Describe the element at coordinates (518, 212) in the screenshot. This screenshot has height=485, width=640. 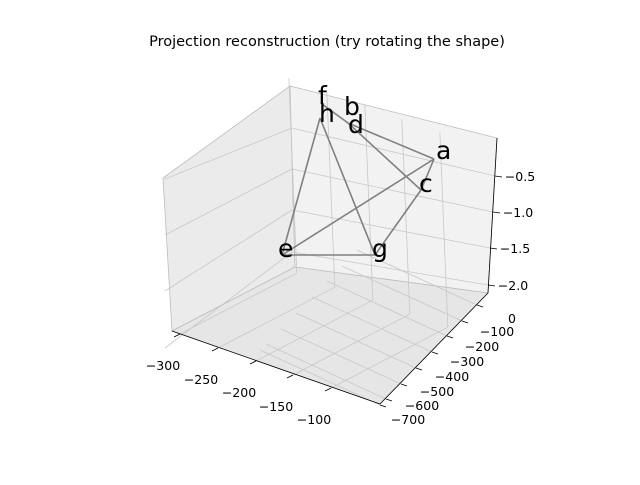
I see `z-tick-label: −1.0` at that location.